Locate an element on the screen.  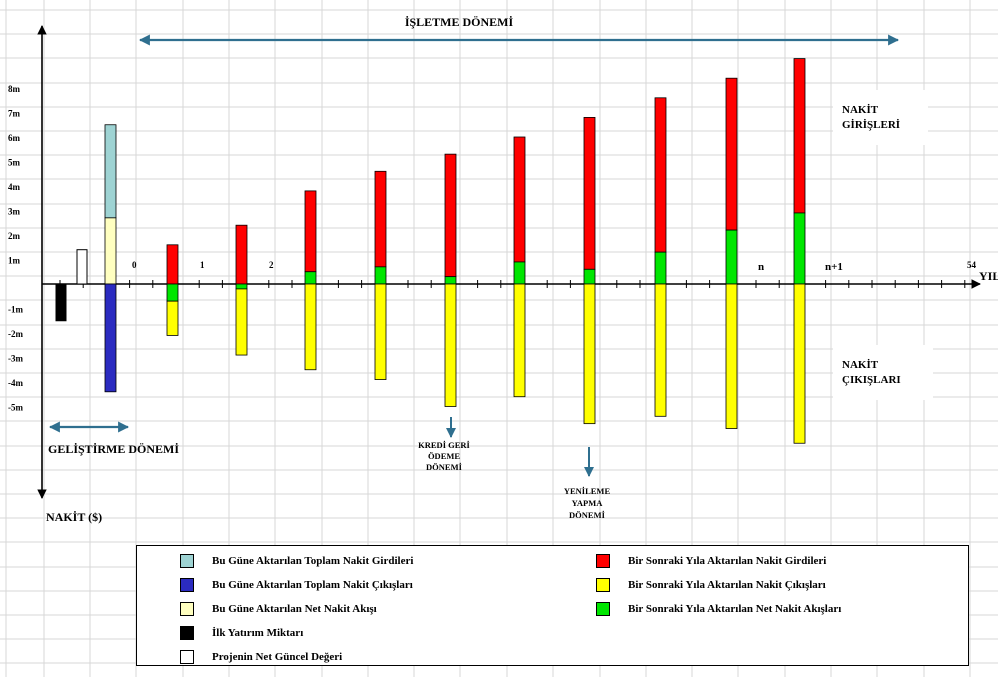
legend-item: Bu Güne Aktarılan Toplam Nakit Girdileri is located at coordinates (296, 561).